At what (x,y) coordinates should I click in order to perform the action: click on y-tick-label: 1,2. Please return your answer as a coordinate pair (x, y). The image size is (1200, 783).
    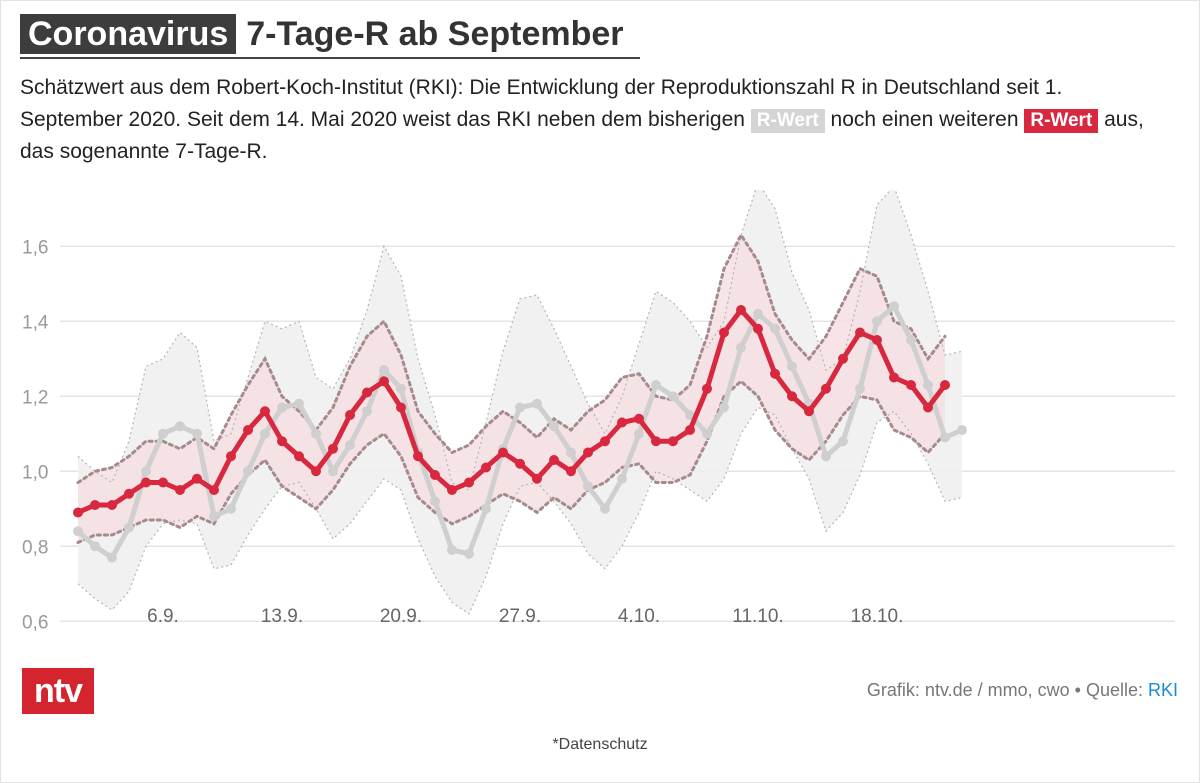
    Looking at the image, I should click on (35, 397).